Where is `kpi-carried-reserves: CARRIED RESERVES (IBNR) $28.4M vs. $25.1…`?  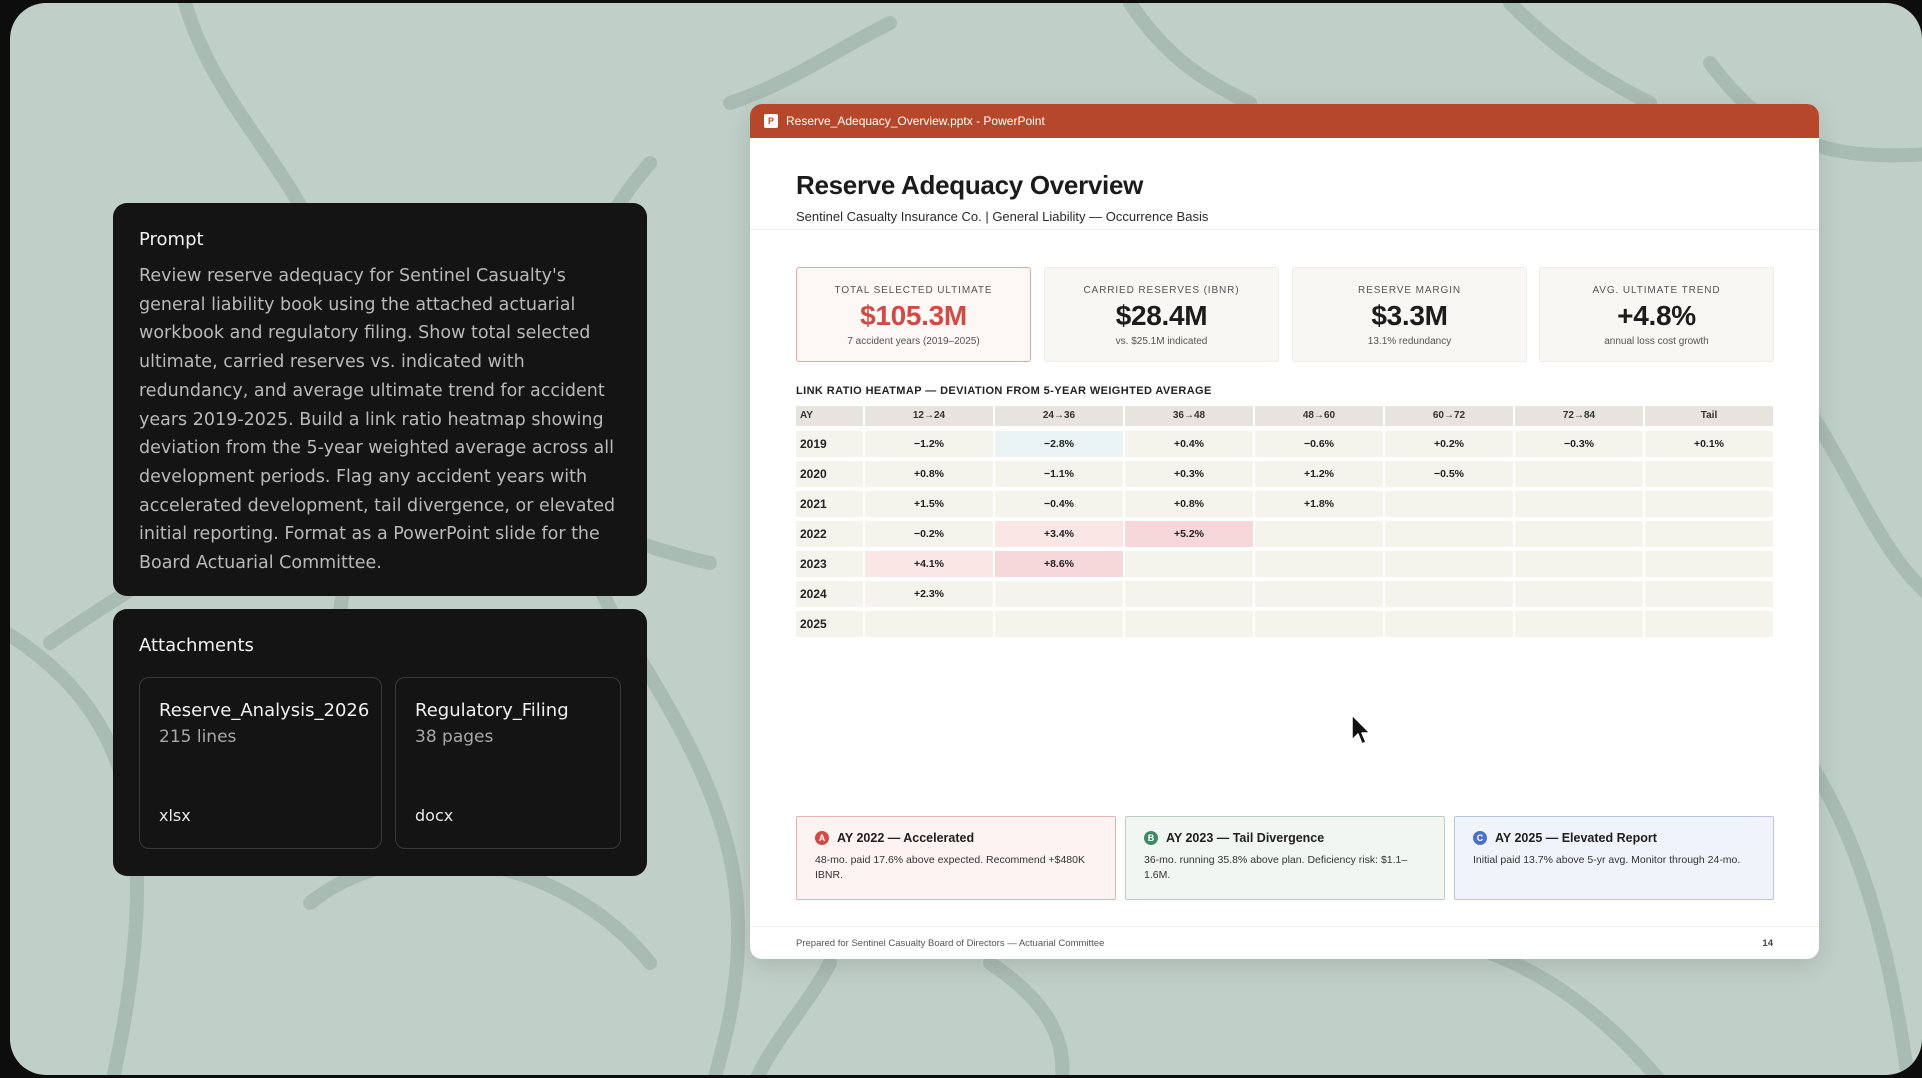 kpi-carried-reserves: CARRIED RESERVES (IBNR) $28.4M vs. $25.1… is located at coordinates (1161, 314).